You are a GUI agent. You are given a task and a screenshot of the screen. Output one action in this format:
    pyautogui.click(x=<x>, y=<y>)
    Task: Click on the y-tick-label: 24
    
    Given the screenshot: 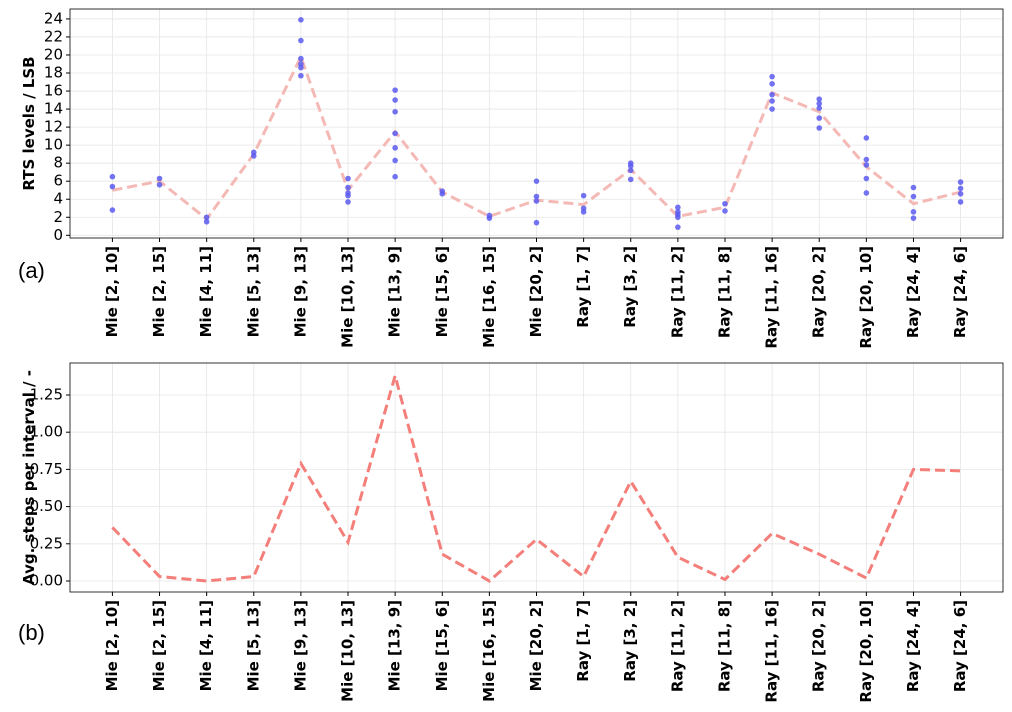 What is the action you would take?
    pyautogui.click(x=53, y=18)
    